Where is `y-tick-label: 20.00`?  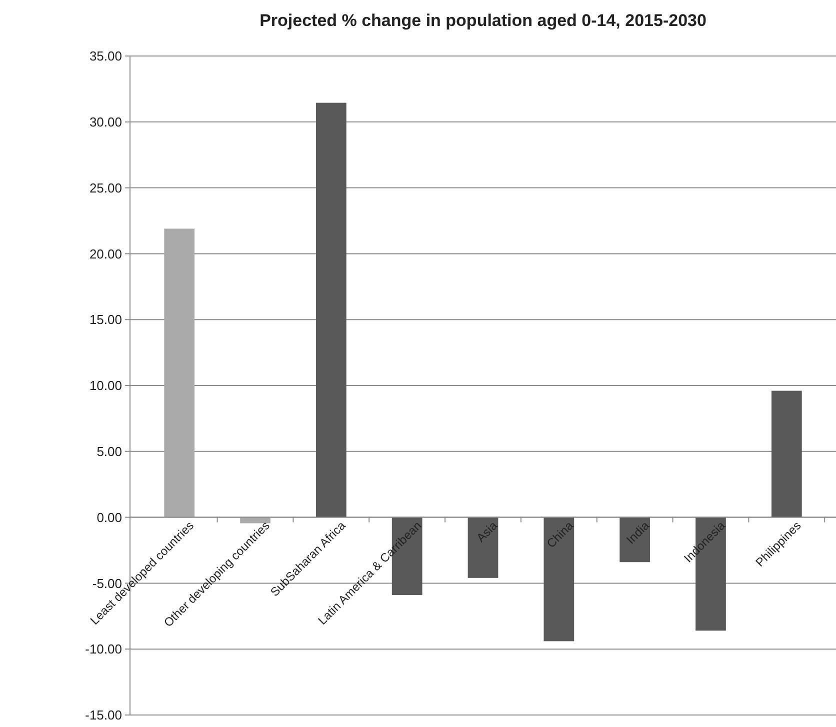 y-tick-label: 20.00 is located at coordinates (105, 254).